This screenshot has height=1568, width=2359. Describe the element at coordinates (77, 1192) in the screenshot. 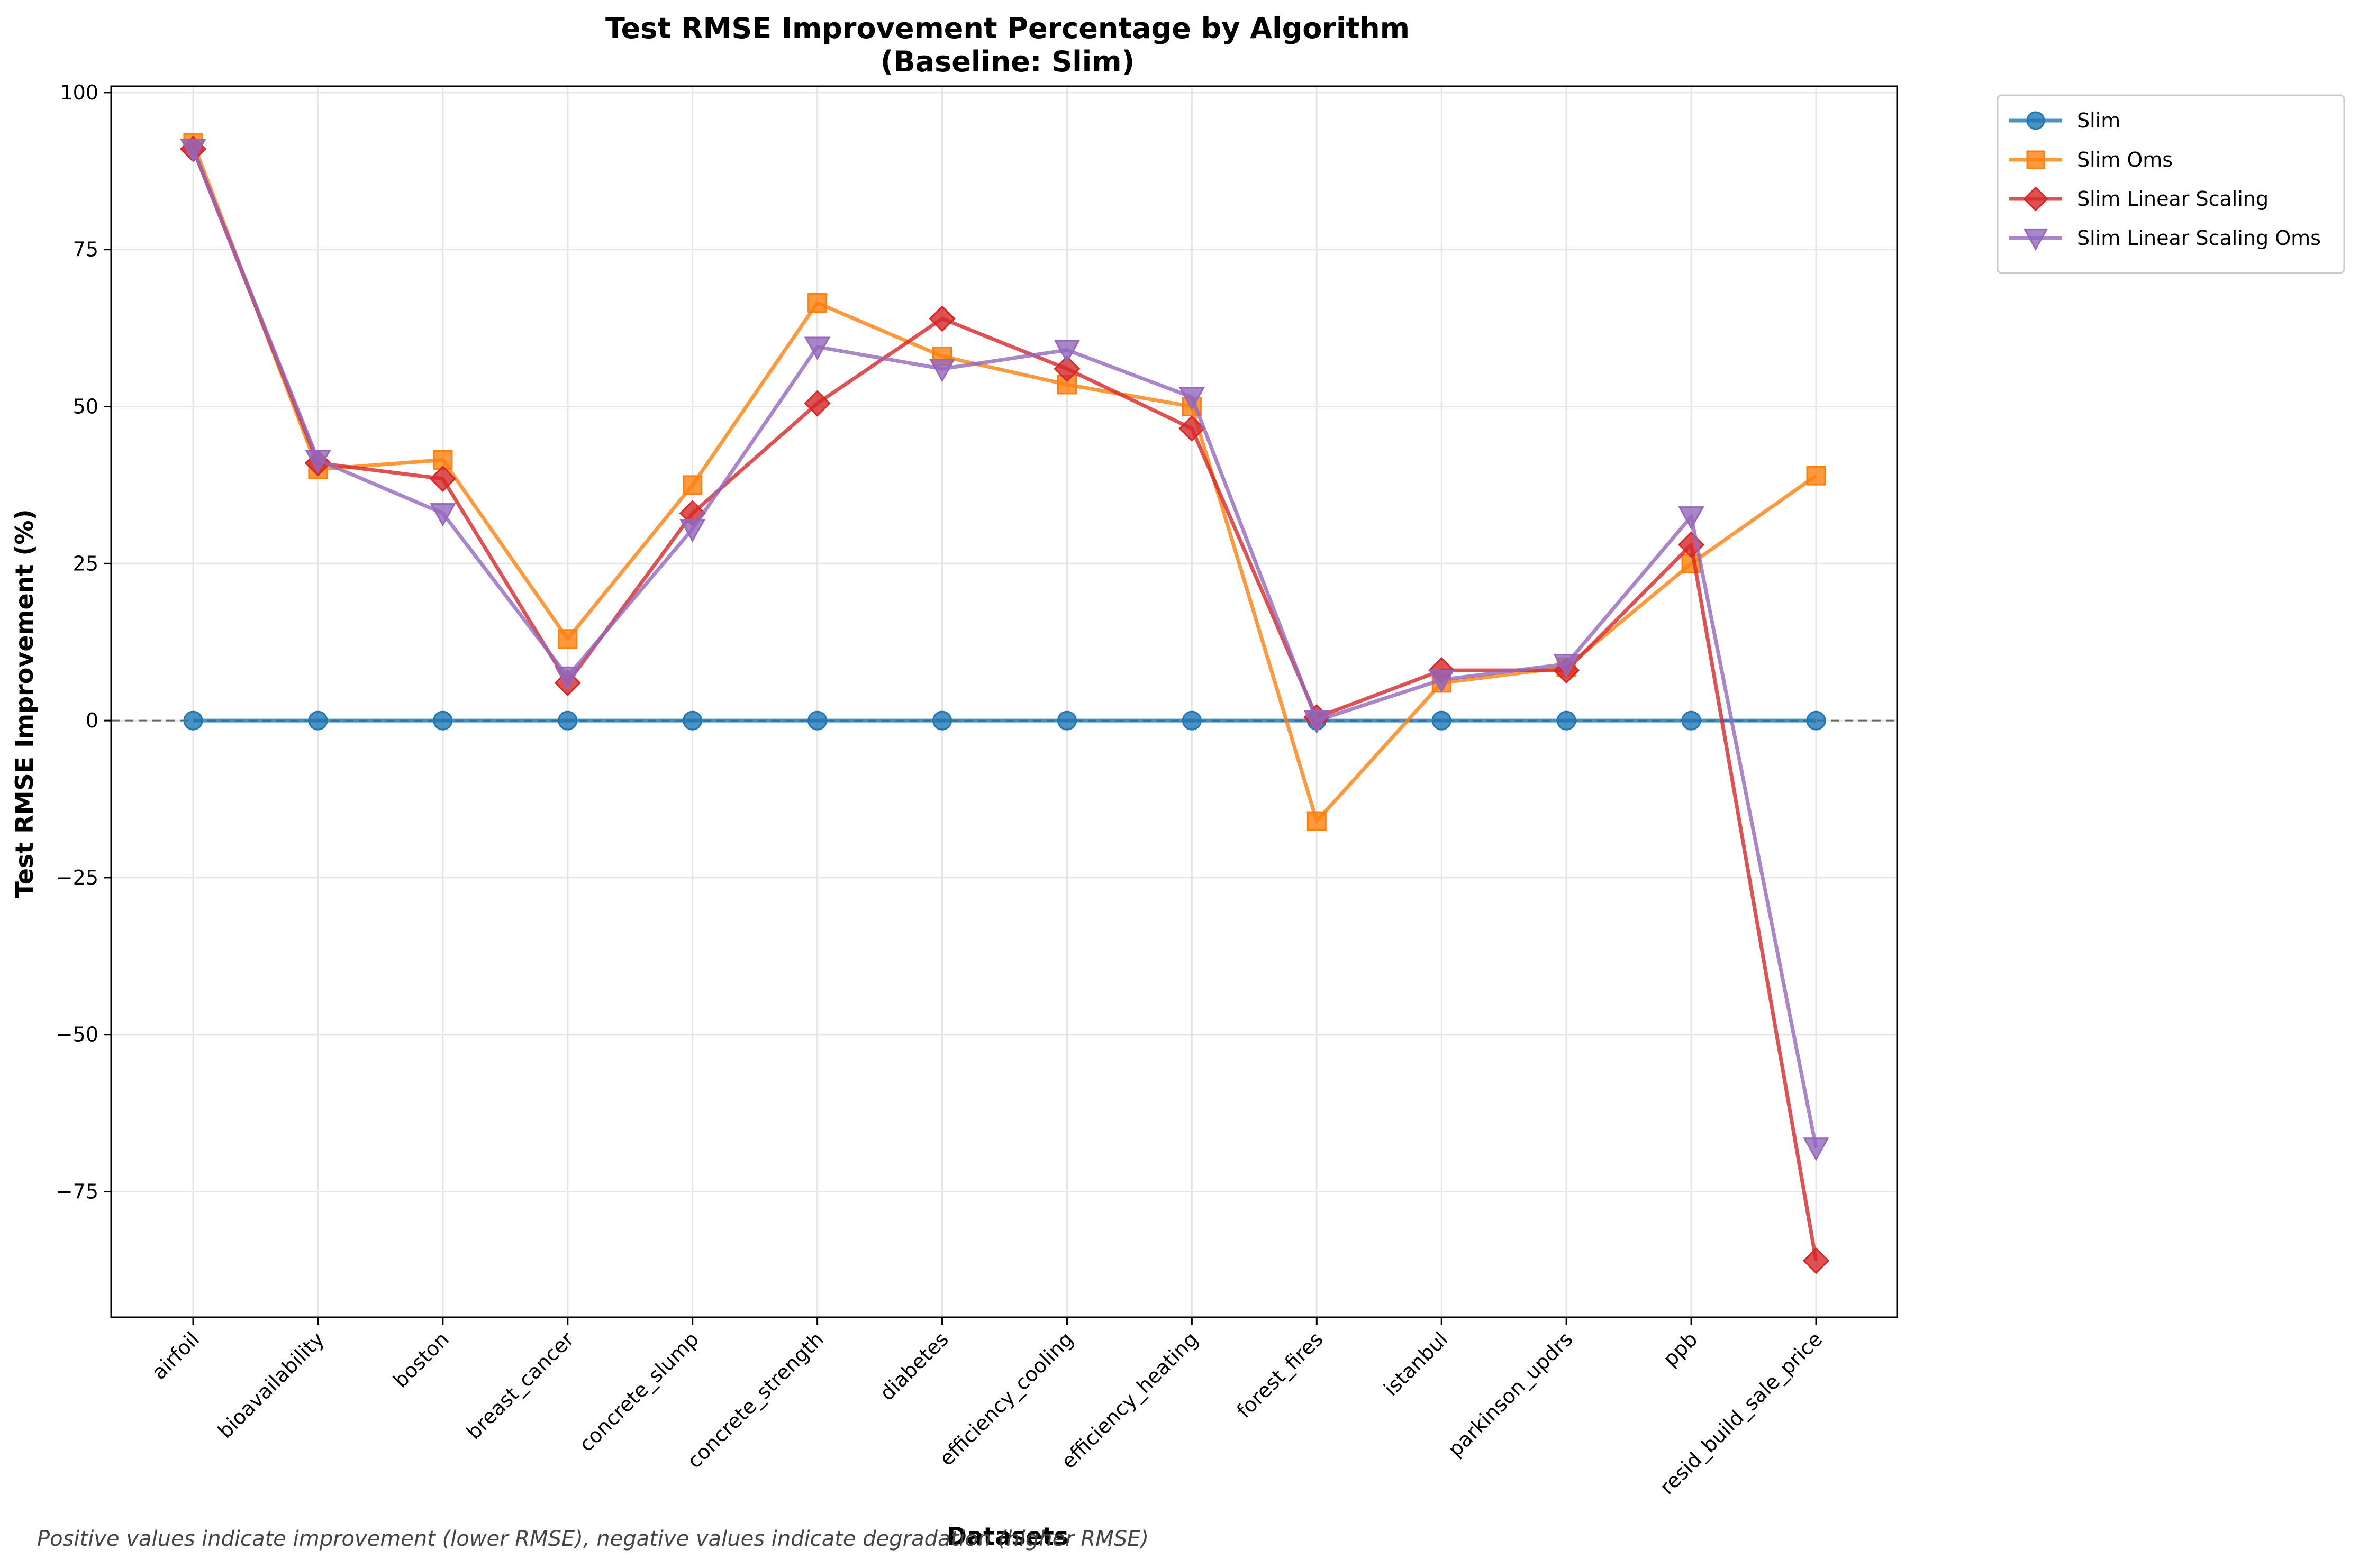

I see `y-tick-label: −75` at that location.